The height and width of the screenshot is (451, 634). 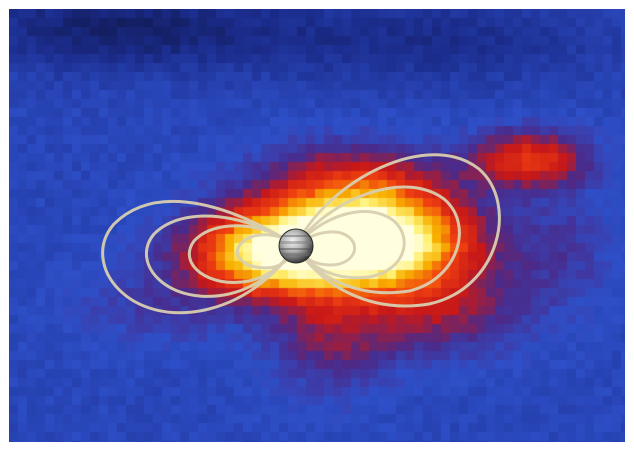 I want to click on jupiter-planet, so click(x=296, y=246).